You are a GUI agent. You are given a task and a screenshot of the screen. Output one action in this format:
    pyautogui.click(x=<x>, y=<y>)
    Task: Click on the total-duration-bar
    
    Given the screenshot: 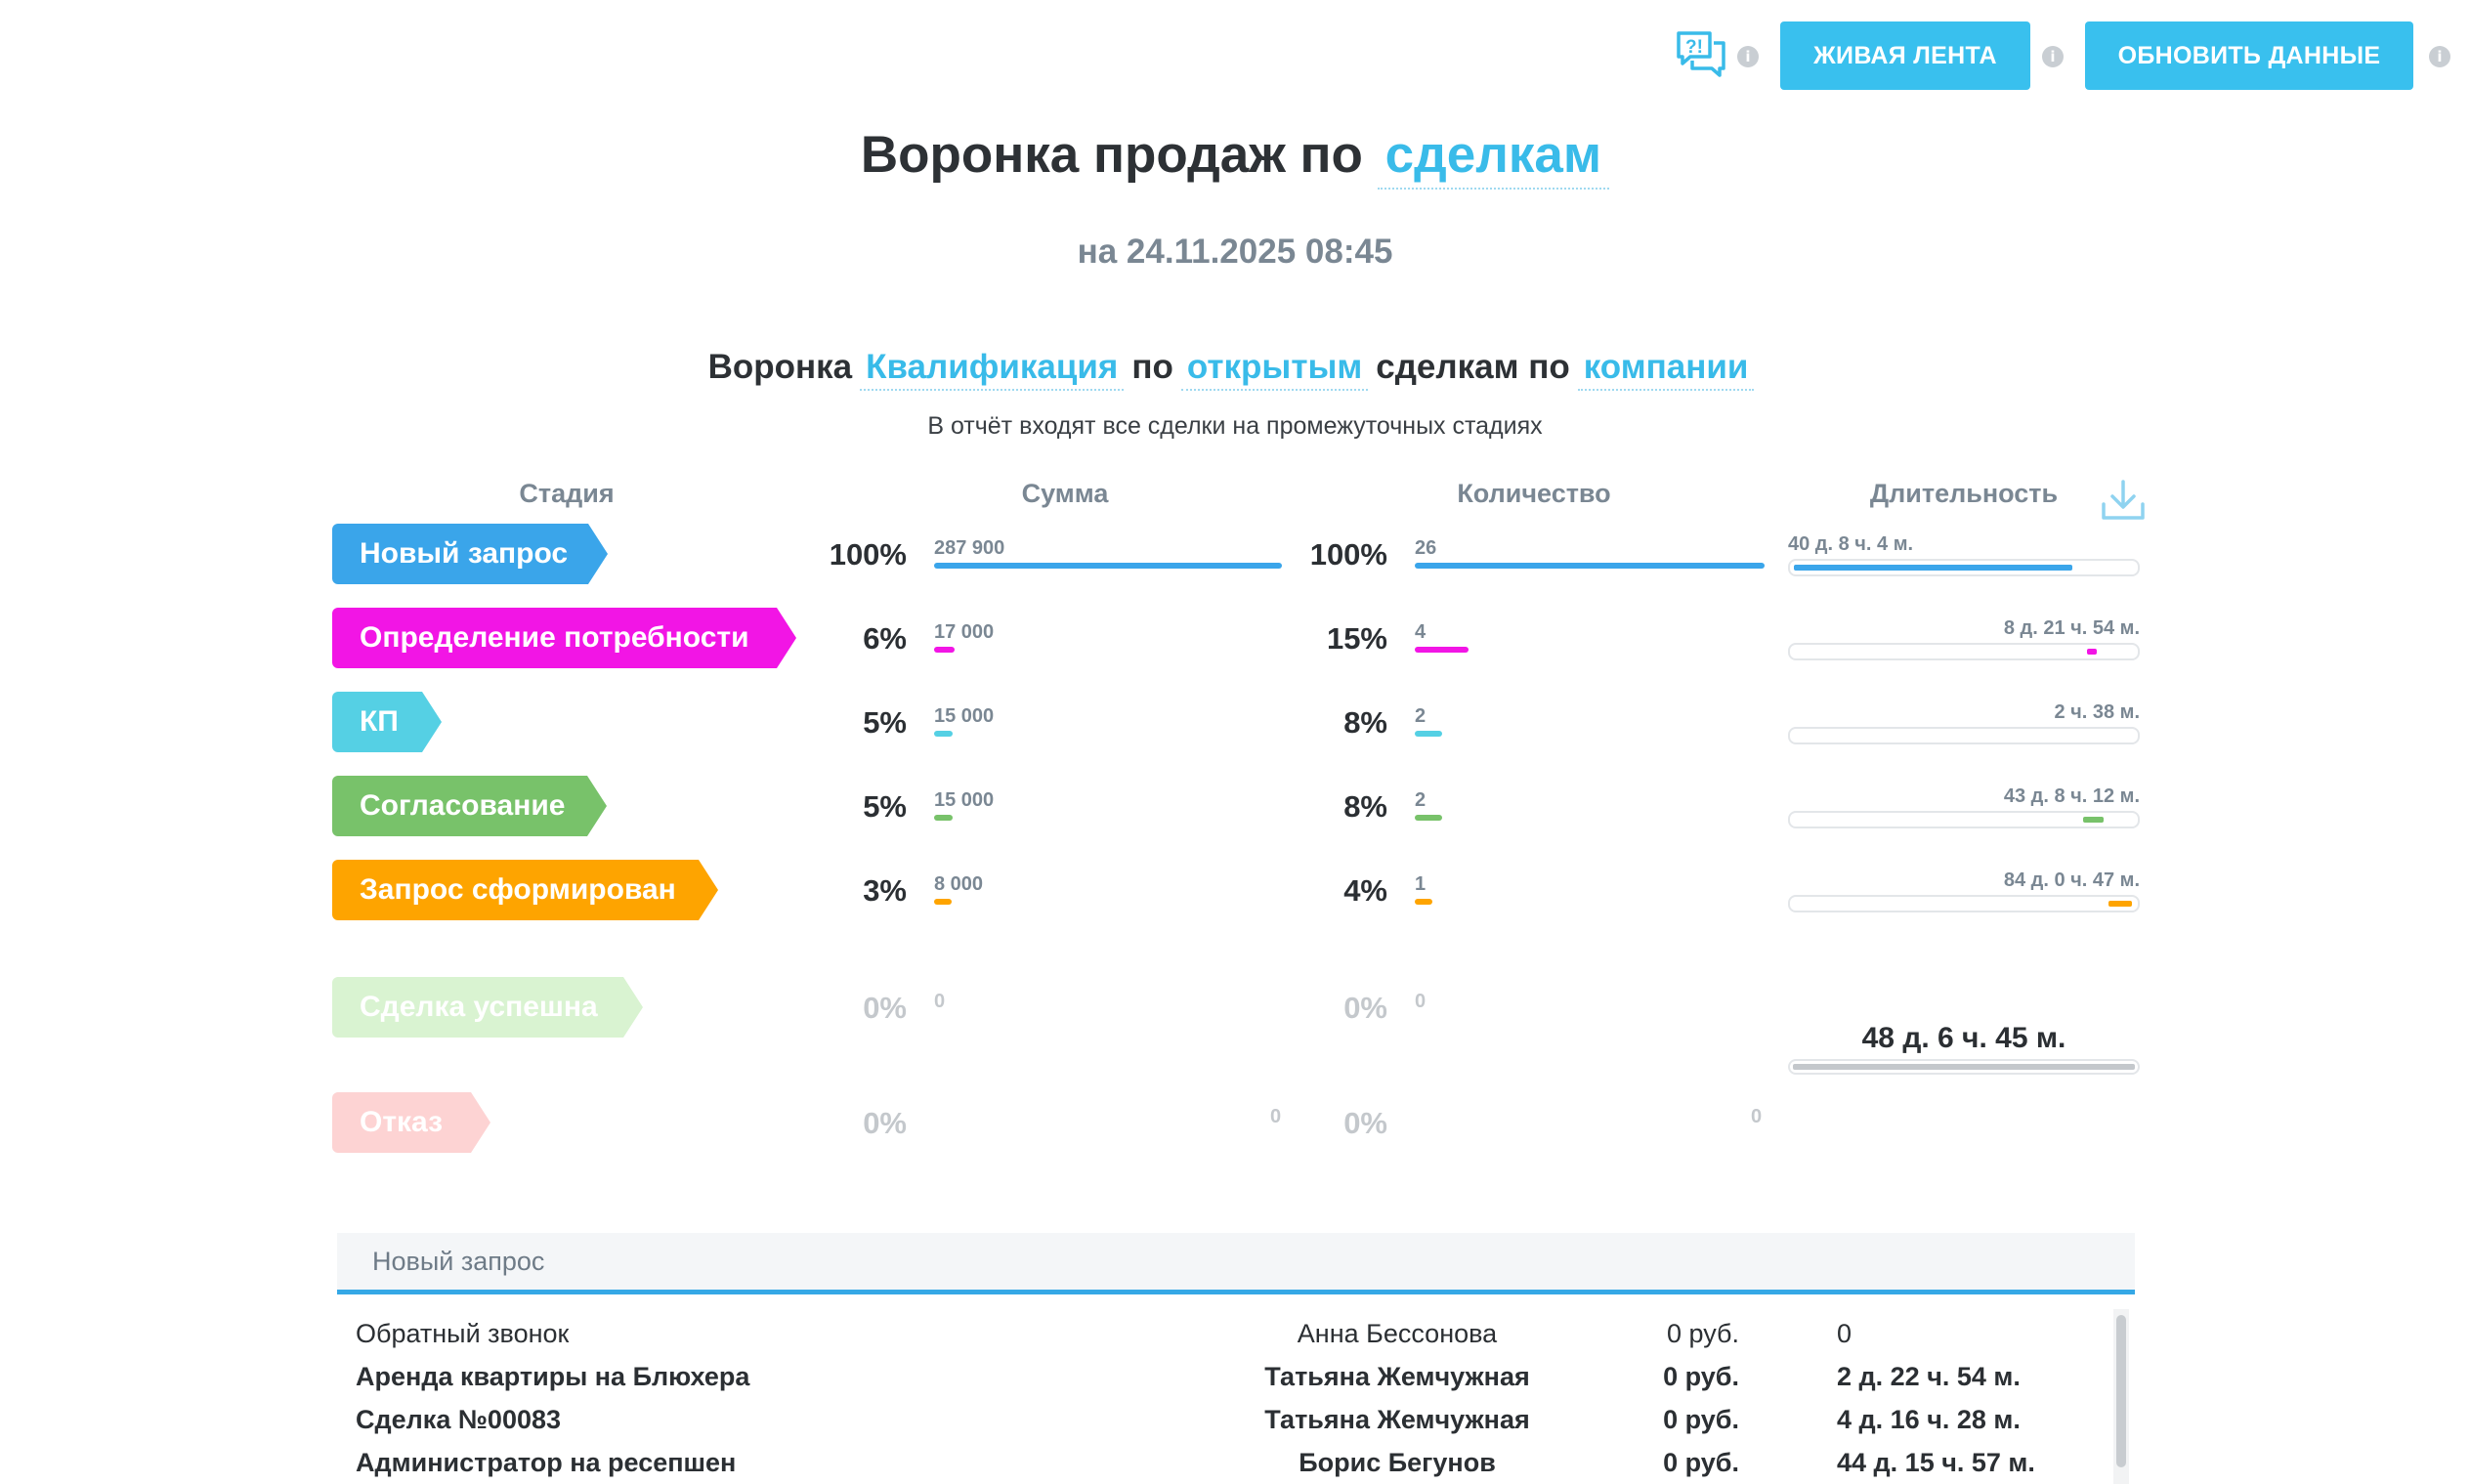 What is the action you would take?
    pyautogui.click(x=1964, y=1067)
    